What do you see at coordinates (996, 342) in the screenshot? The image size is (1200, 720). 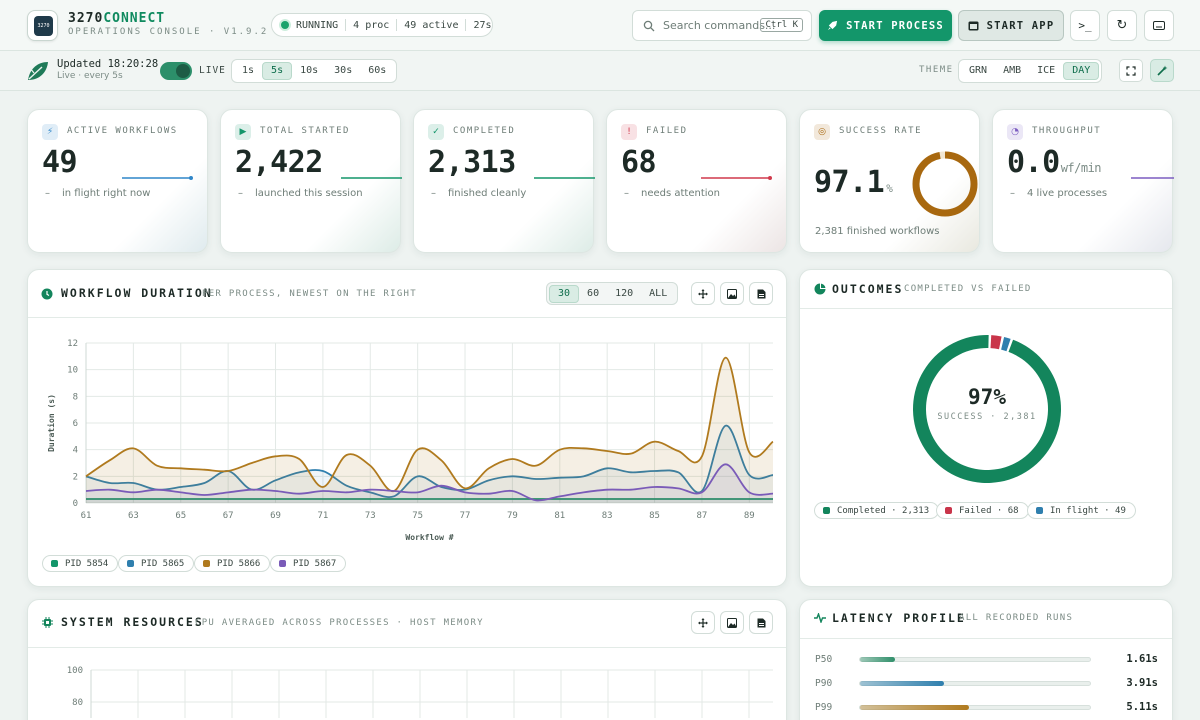 I see `donut-slice-failed` at bounding box center [996, 342].